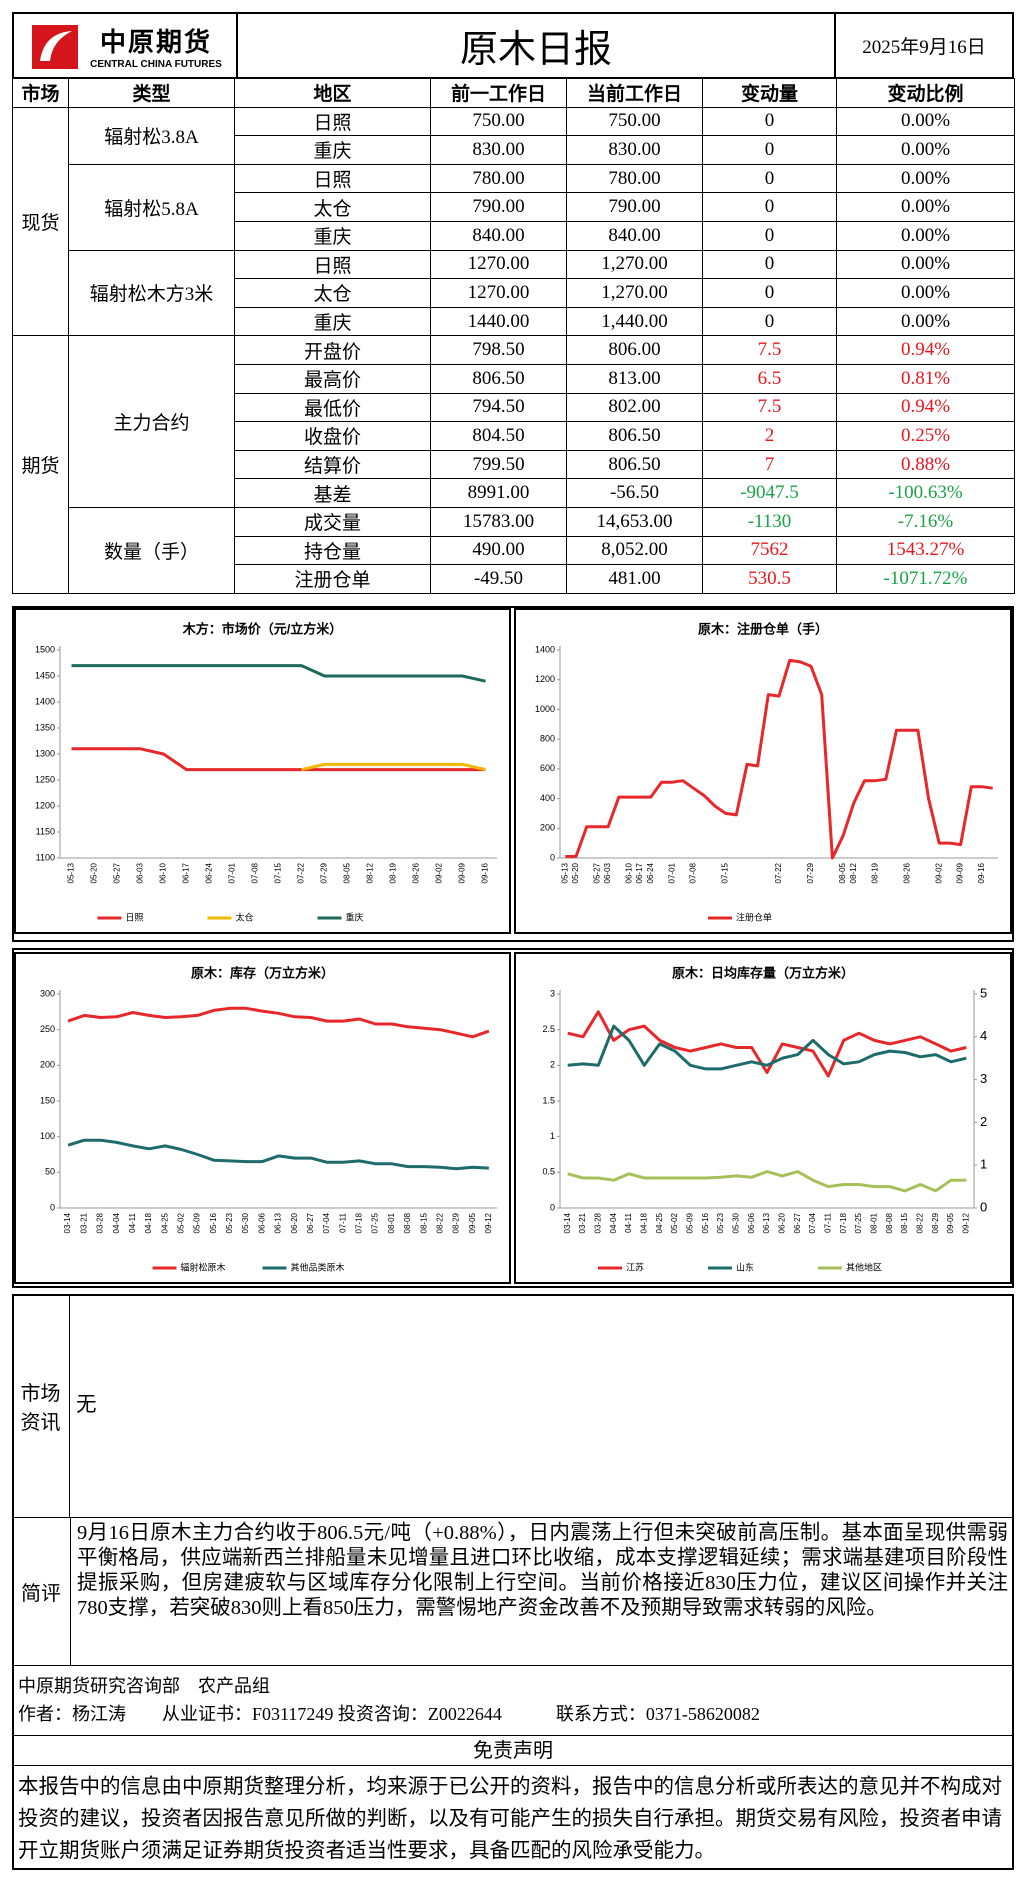 The height and width of the screenshot is (1886, 1026). Describe the element at coordinates (332, 493) in the screenshot. I see `value-cell: 基差` at that location.